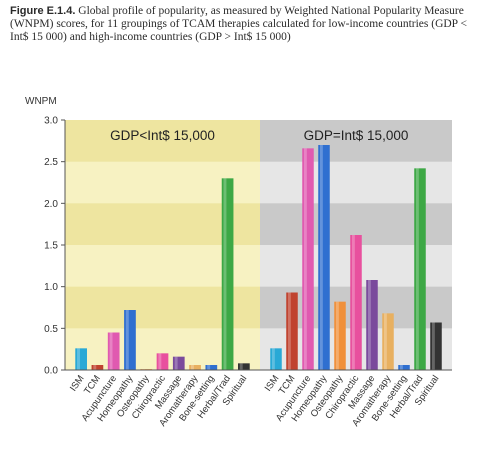 The width and height of the screenshot is (481, 462). What do you see at coordinates (340, 335) in the screenshot?
I see `bar-osteopathy` at bounding box center [340, 335].